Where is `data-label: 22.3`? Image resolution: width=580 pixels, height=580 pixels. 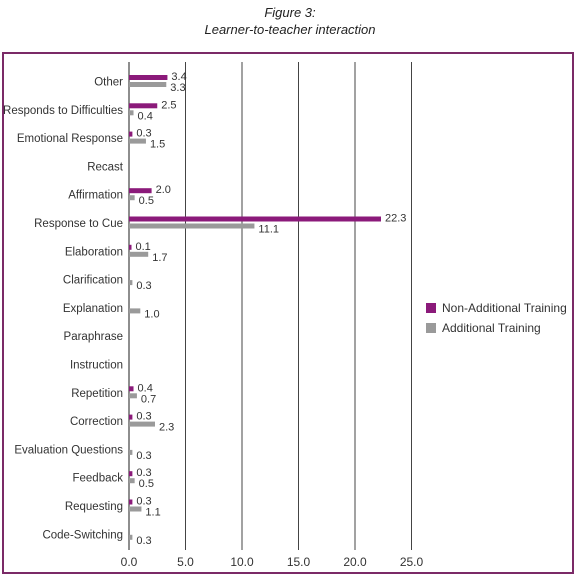 data-label: 22.3 is located at coordinates (395, 219).